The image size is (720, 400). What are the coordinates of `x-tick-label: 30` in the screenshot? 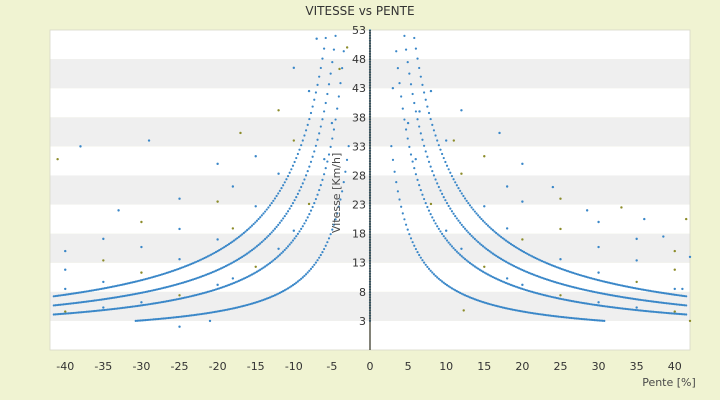 It's located at (599, 366).